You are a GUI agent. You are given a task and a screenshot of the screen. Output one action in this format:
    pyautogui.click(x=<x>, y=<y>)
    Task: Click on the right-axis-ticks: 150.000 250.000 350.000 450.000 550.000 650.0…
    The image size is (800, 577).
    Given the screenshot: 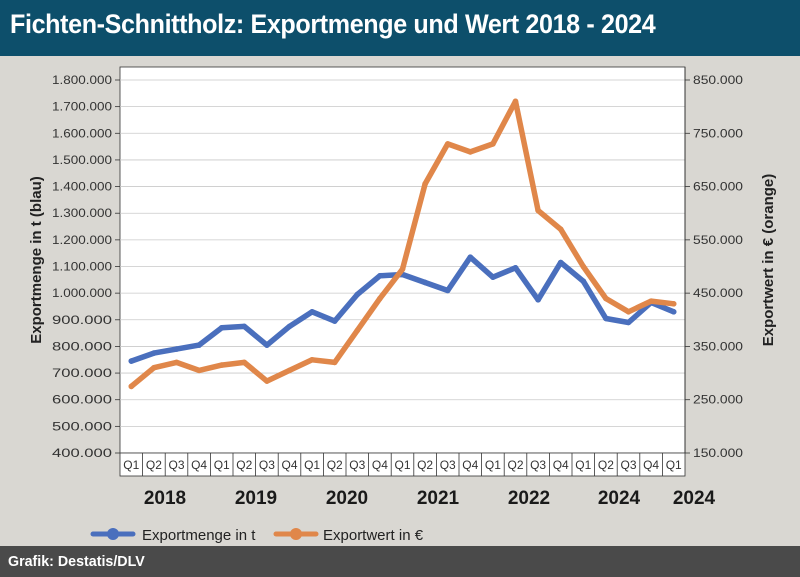 What is the action you would take?
    pyautogui.click(x=713, y=263)
    